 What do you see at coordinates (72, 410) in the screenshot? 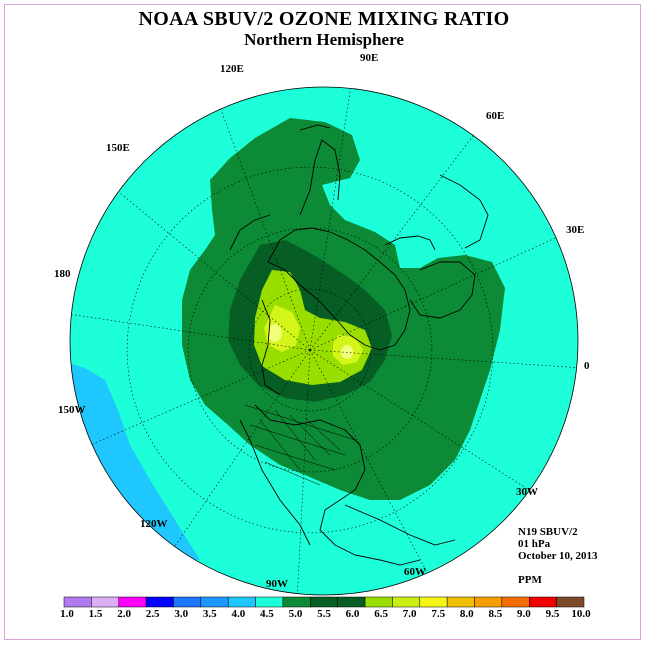
I see `longitude-label: 150W` at bounding box center [72, 410].